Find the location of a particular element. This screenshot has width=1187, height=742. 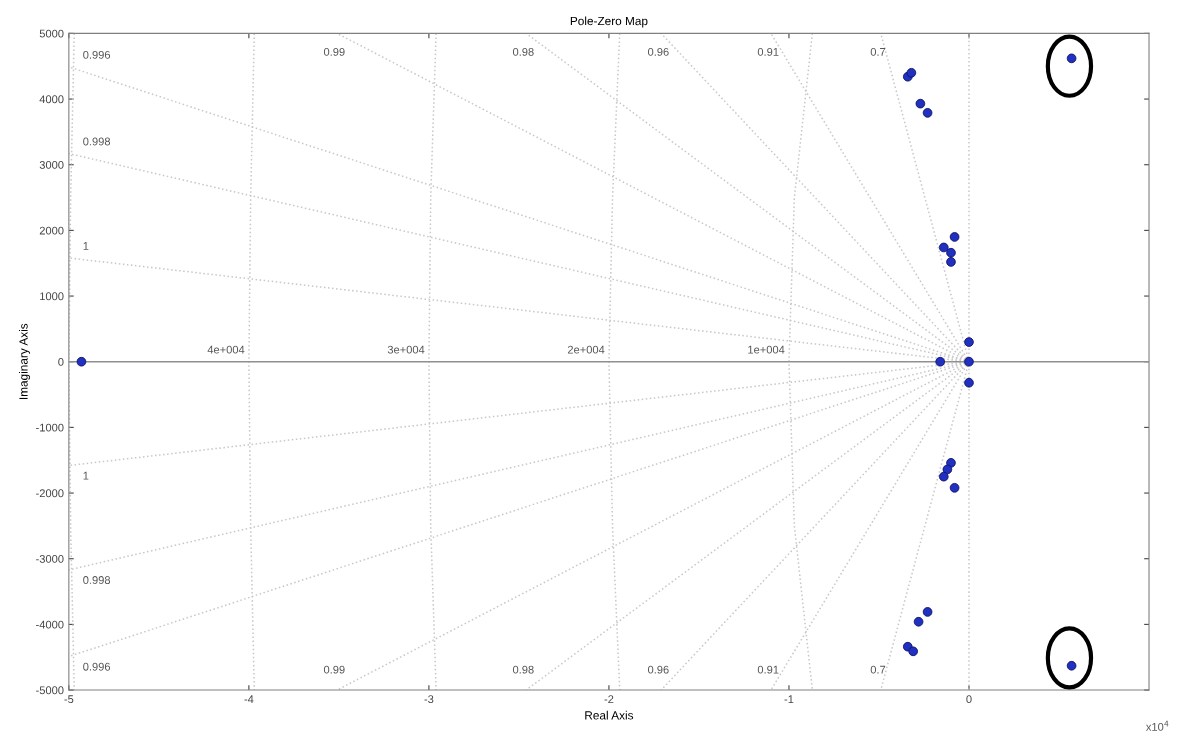

x-tick-label: -5 is located at coordinates (69, 699).